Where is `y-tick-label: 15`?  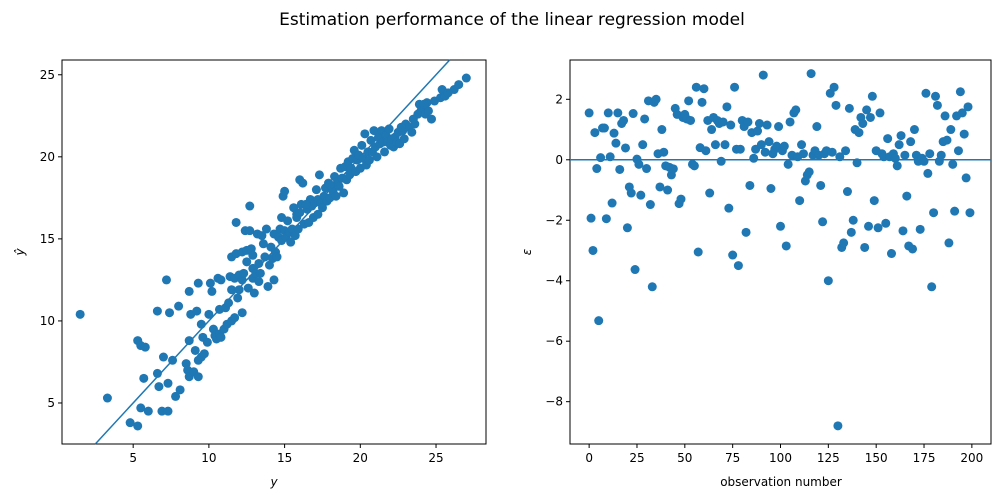 y-tick-label: 15 is located at coordinates (47, 239).